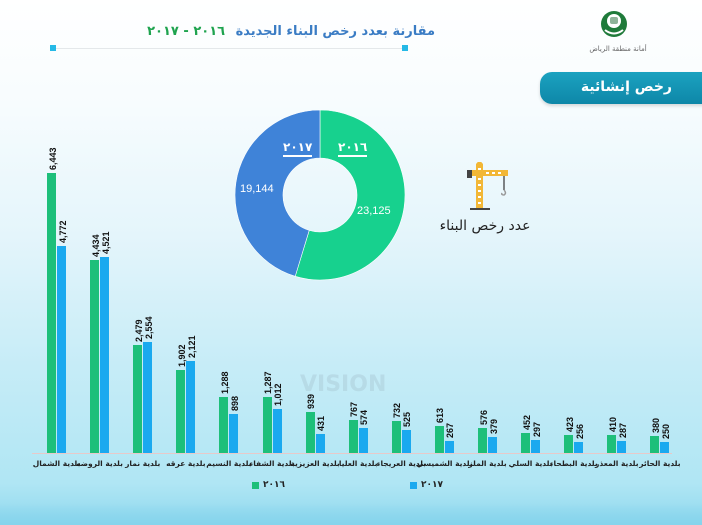 This screenshot has width=702, height=525. Describe the element at coordinates (95, 246) in the screenshot. I see `bar-value-label: 4,434` at that location.